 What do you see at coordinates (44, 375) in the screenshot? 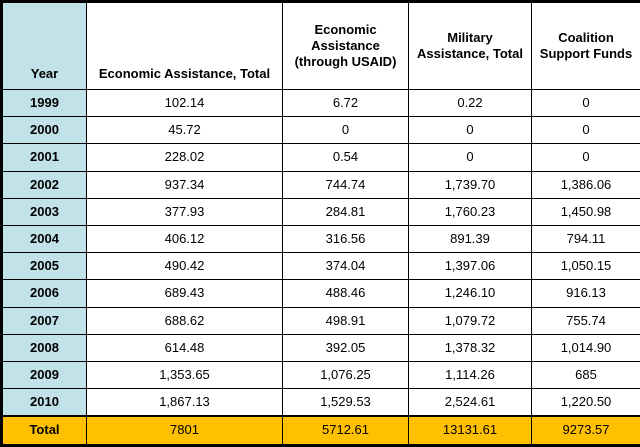
I see `year-cell: 2009` at bounding box center [44, 375].